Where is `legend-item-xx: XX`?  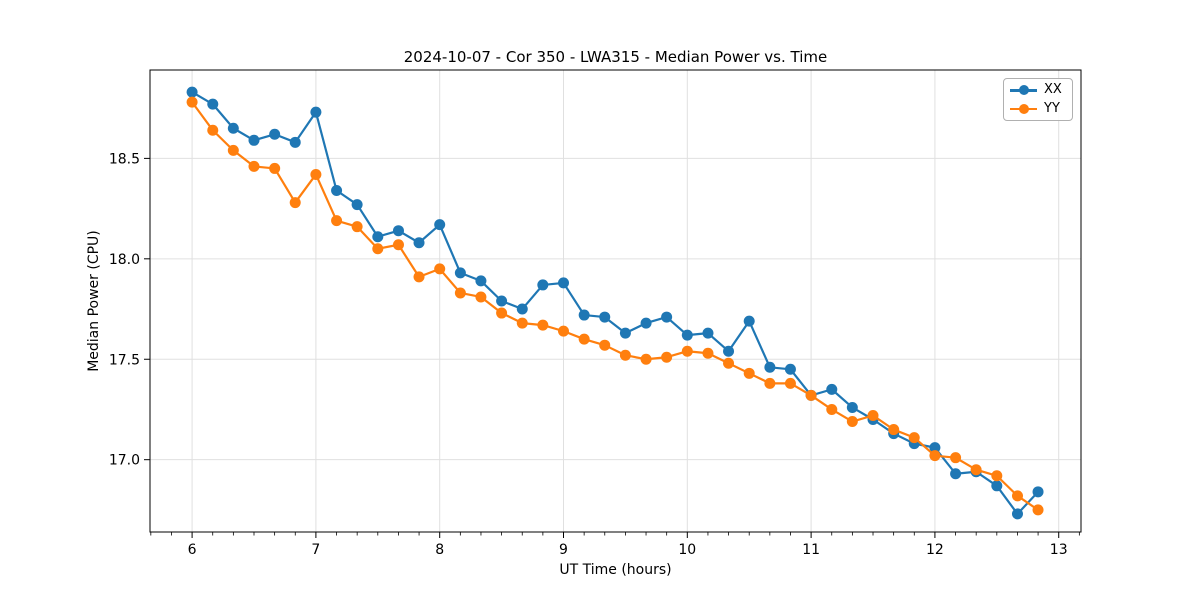
legend-item-xx: XX is located at coordinates (1038, 90).